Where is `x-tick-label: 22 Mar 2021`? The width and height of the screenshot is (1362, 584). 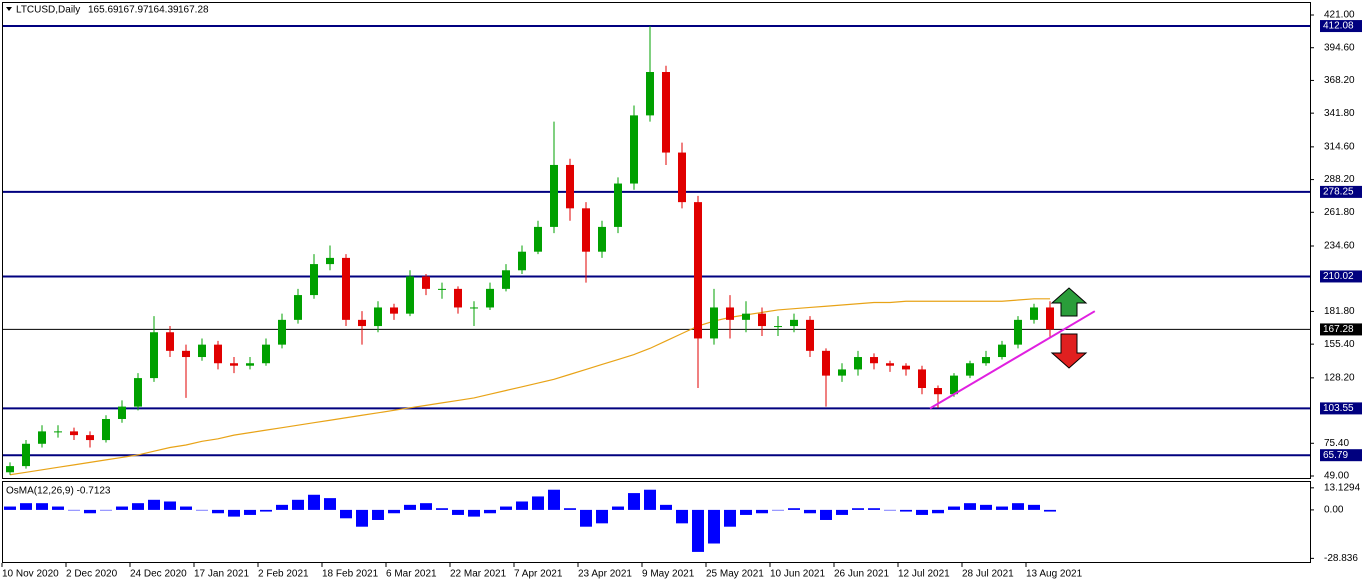
x-tick-label: 22 Mar 2021 is located at coordinates (478, 574).